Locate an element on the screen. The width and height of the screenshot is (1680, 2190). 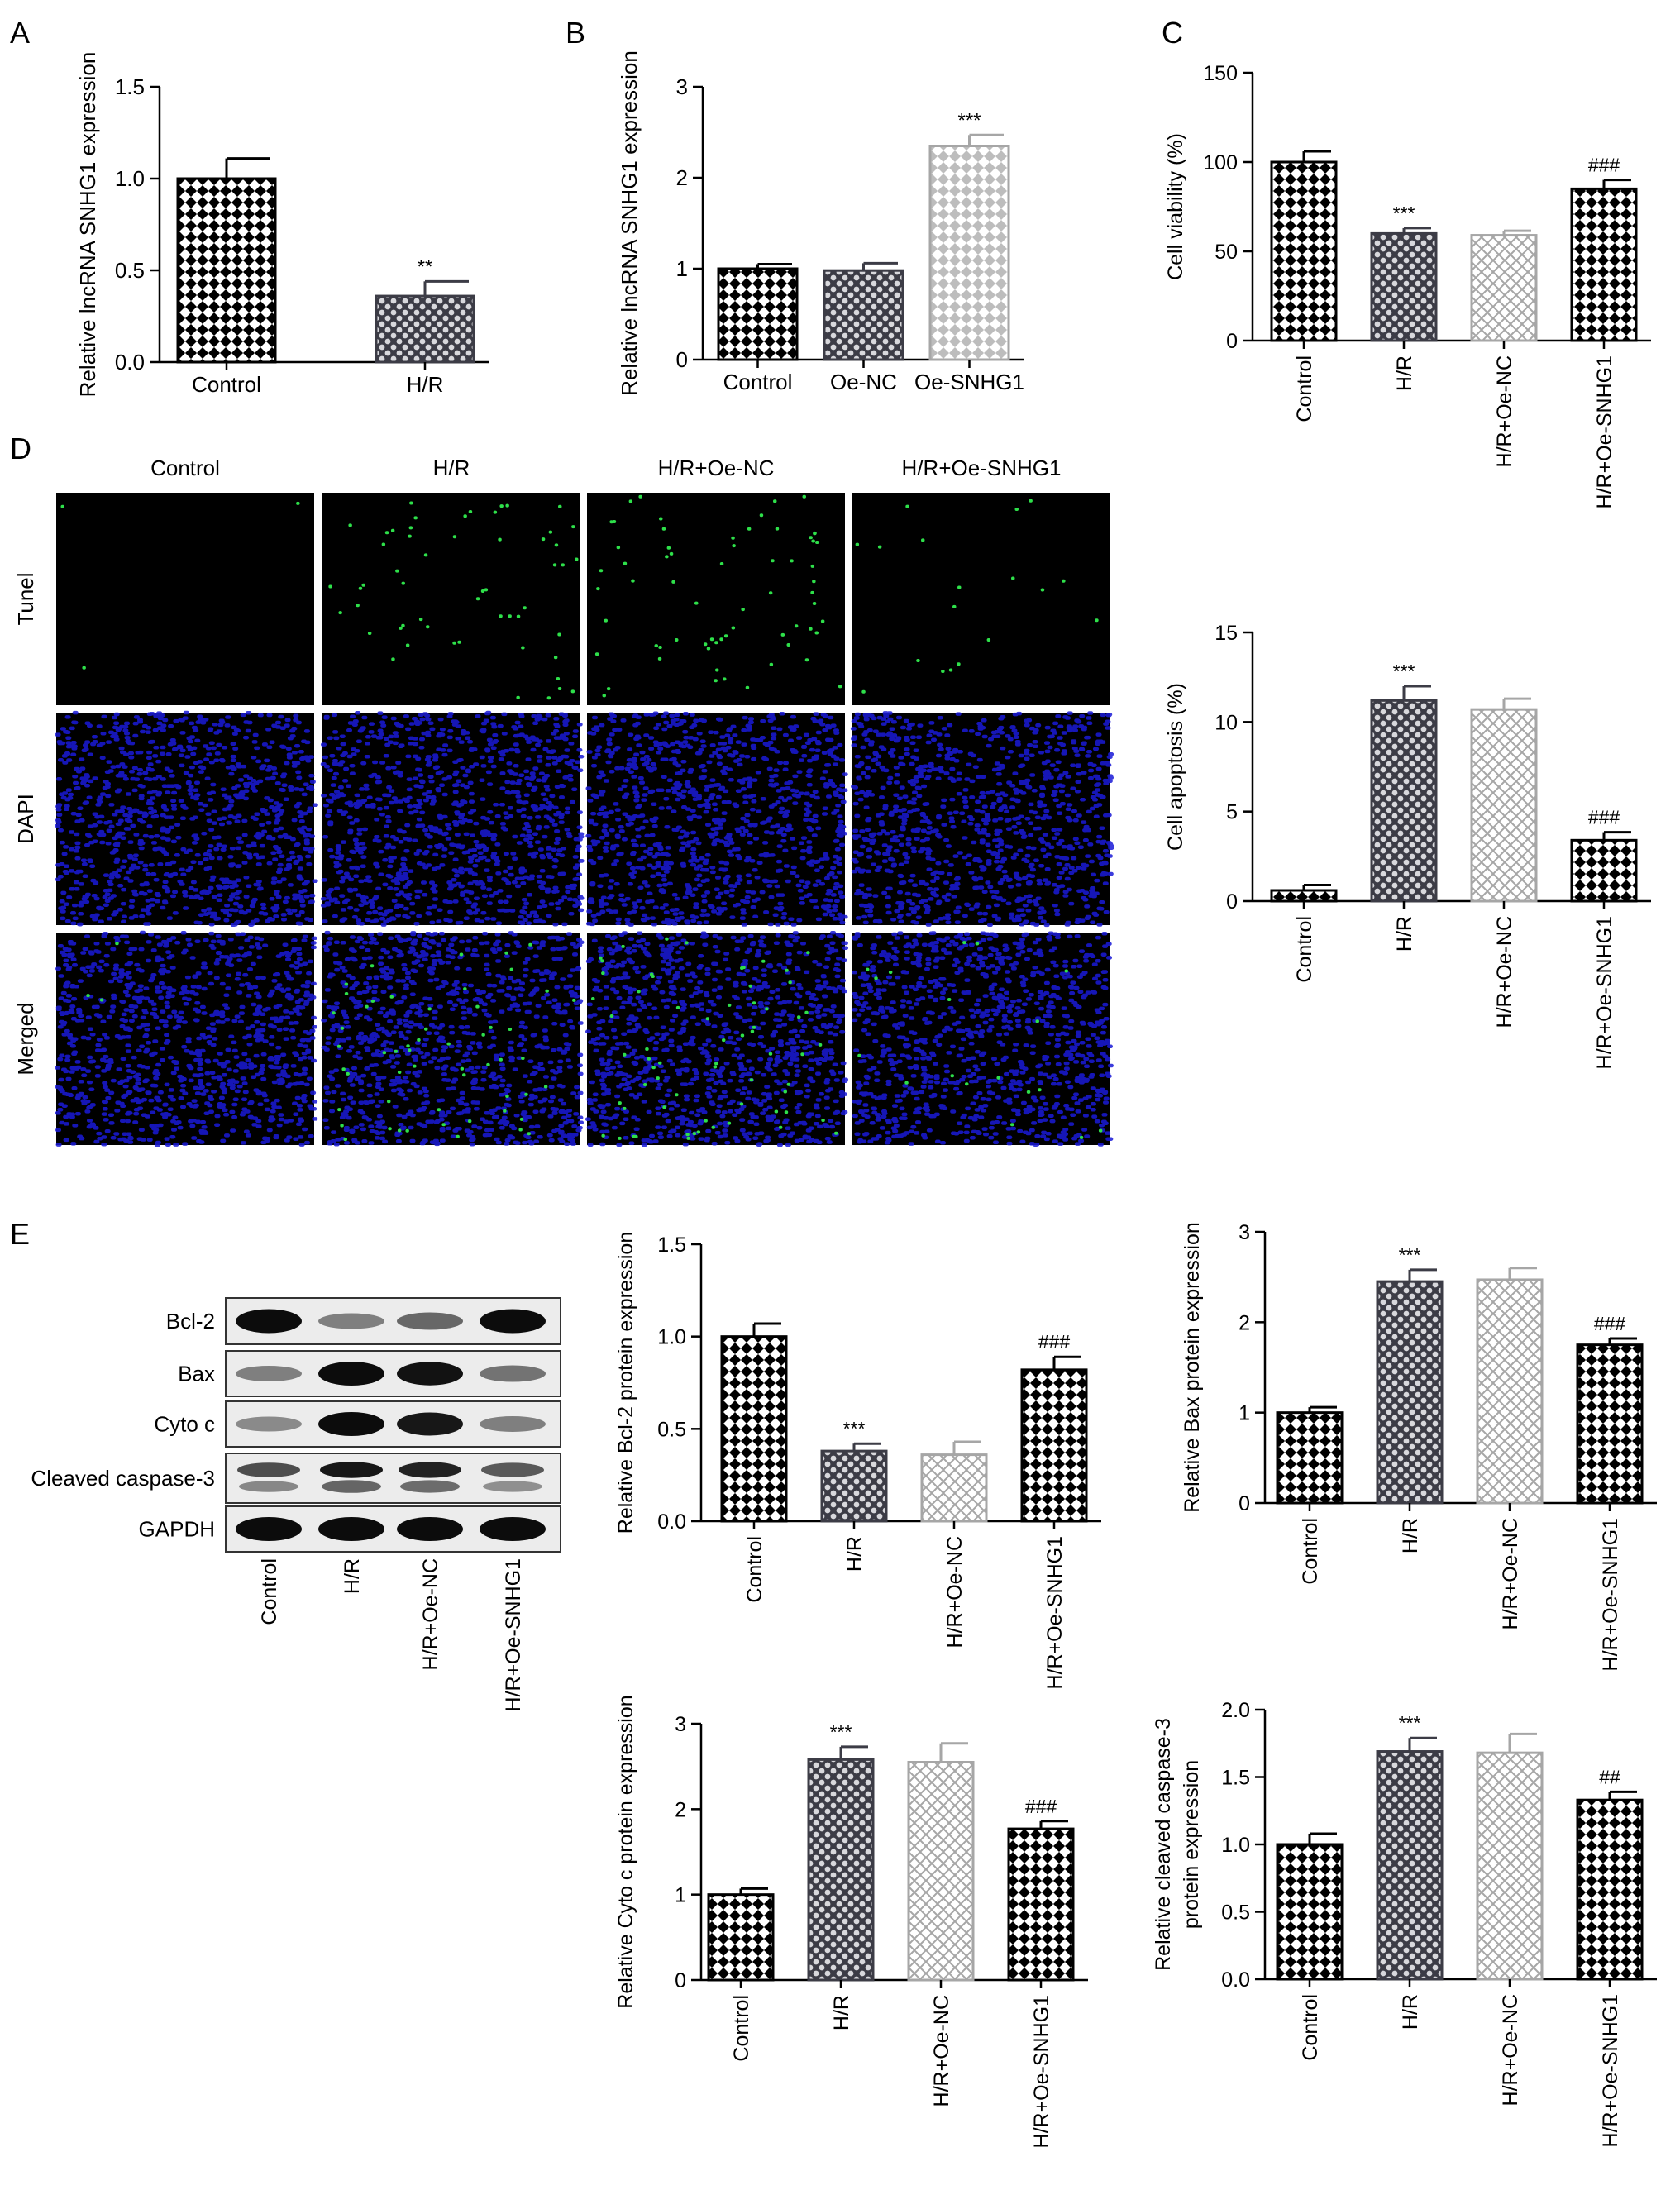
panel-letter-d: D is located at coordinates (20, 448).